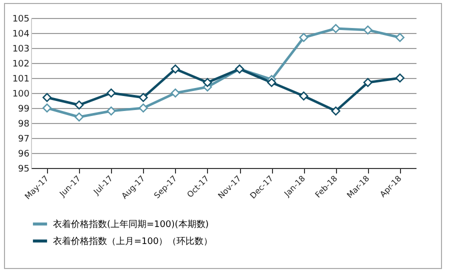 The height and width of the screenshot is (274, 449). Describe the element at coordinates (131, 224) in the screenshot. I see `legend-label: 衣着价格指数(上年同期=100)(本期数)` at that location.